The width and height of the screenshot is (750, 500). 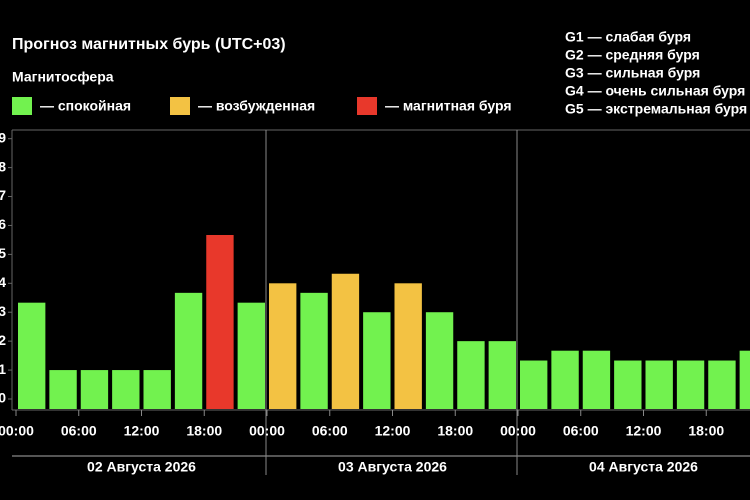 I want to click on y-tick-label: 7, so click(x=3, y=195).